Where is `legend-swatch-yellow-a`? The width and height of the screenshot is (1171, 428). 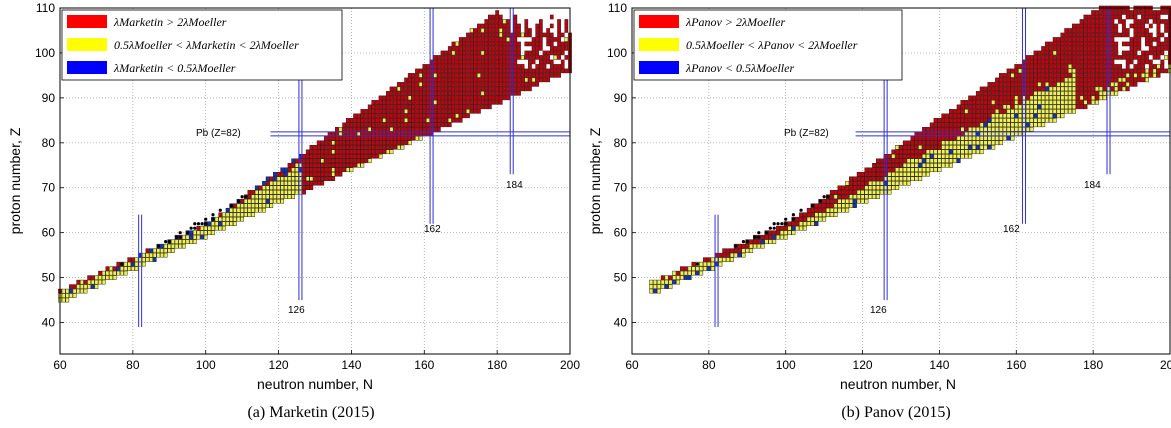 legend-swatch-yellow-a is located at coordinates (87, 44).